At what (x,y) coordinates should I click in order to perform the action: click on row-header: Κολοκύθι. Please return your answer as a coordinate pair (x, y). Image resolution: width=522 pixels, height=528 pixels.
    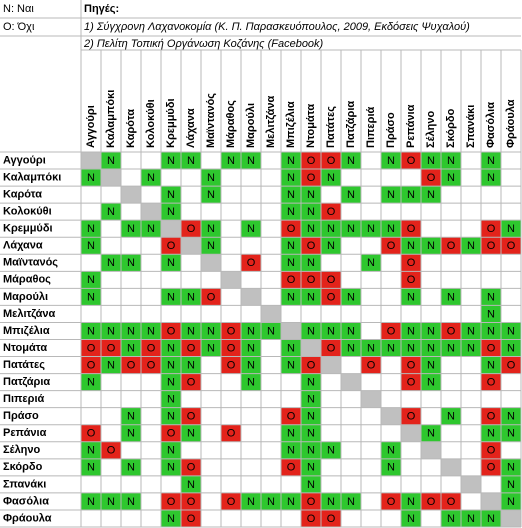
    Looking at the image, I should click on (27, 212).